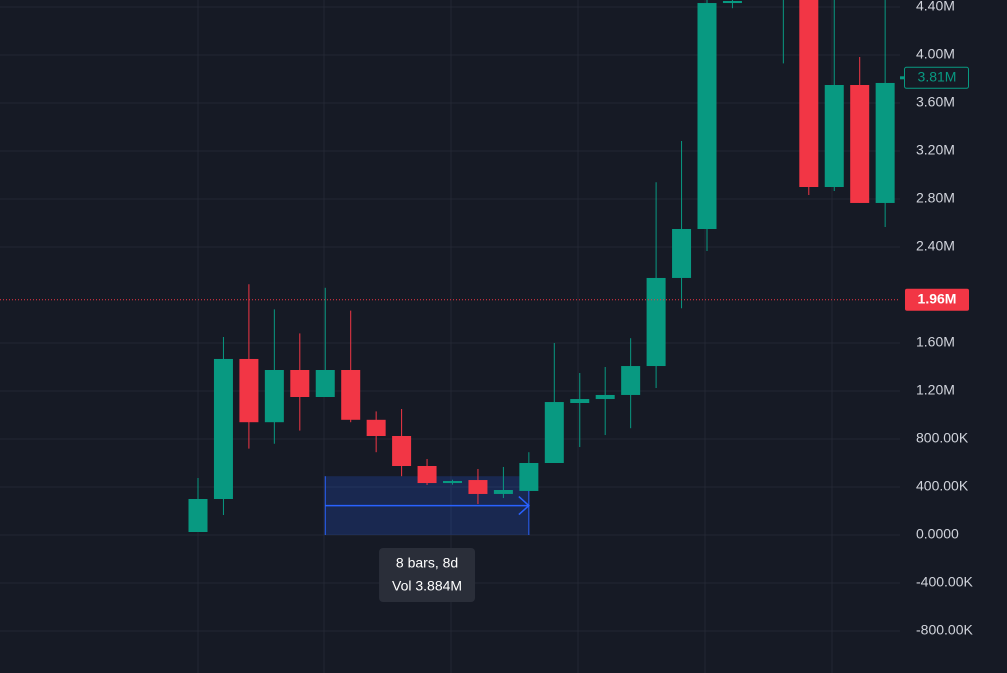  I want to click on price-label: 1.96M, so click(937, 299).